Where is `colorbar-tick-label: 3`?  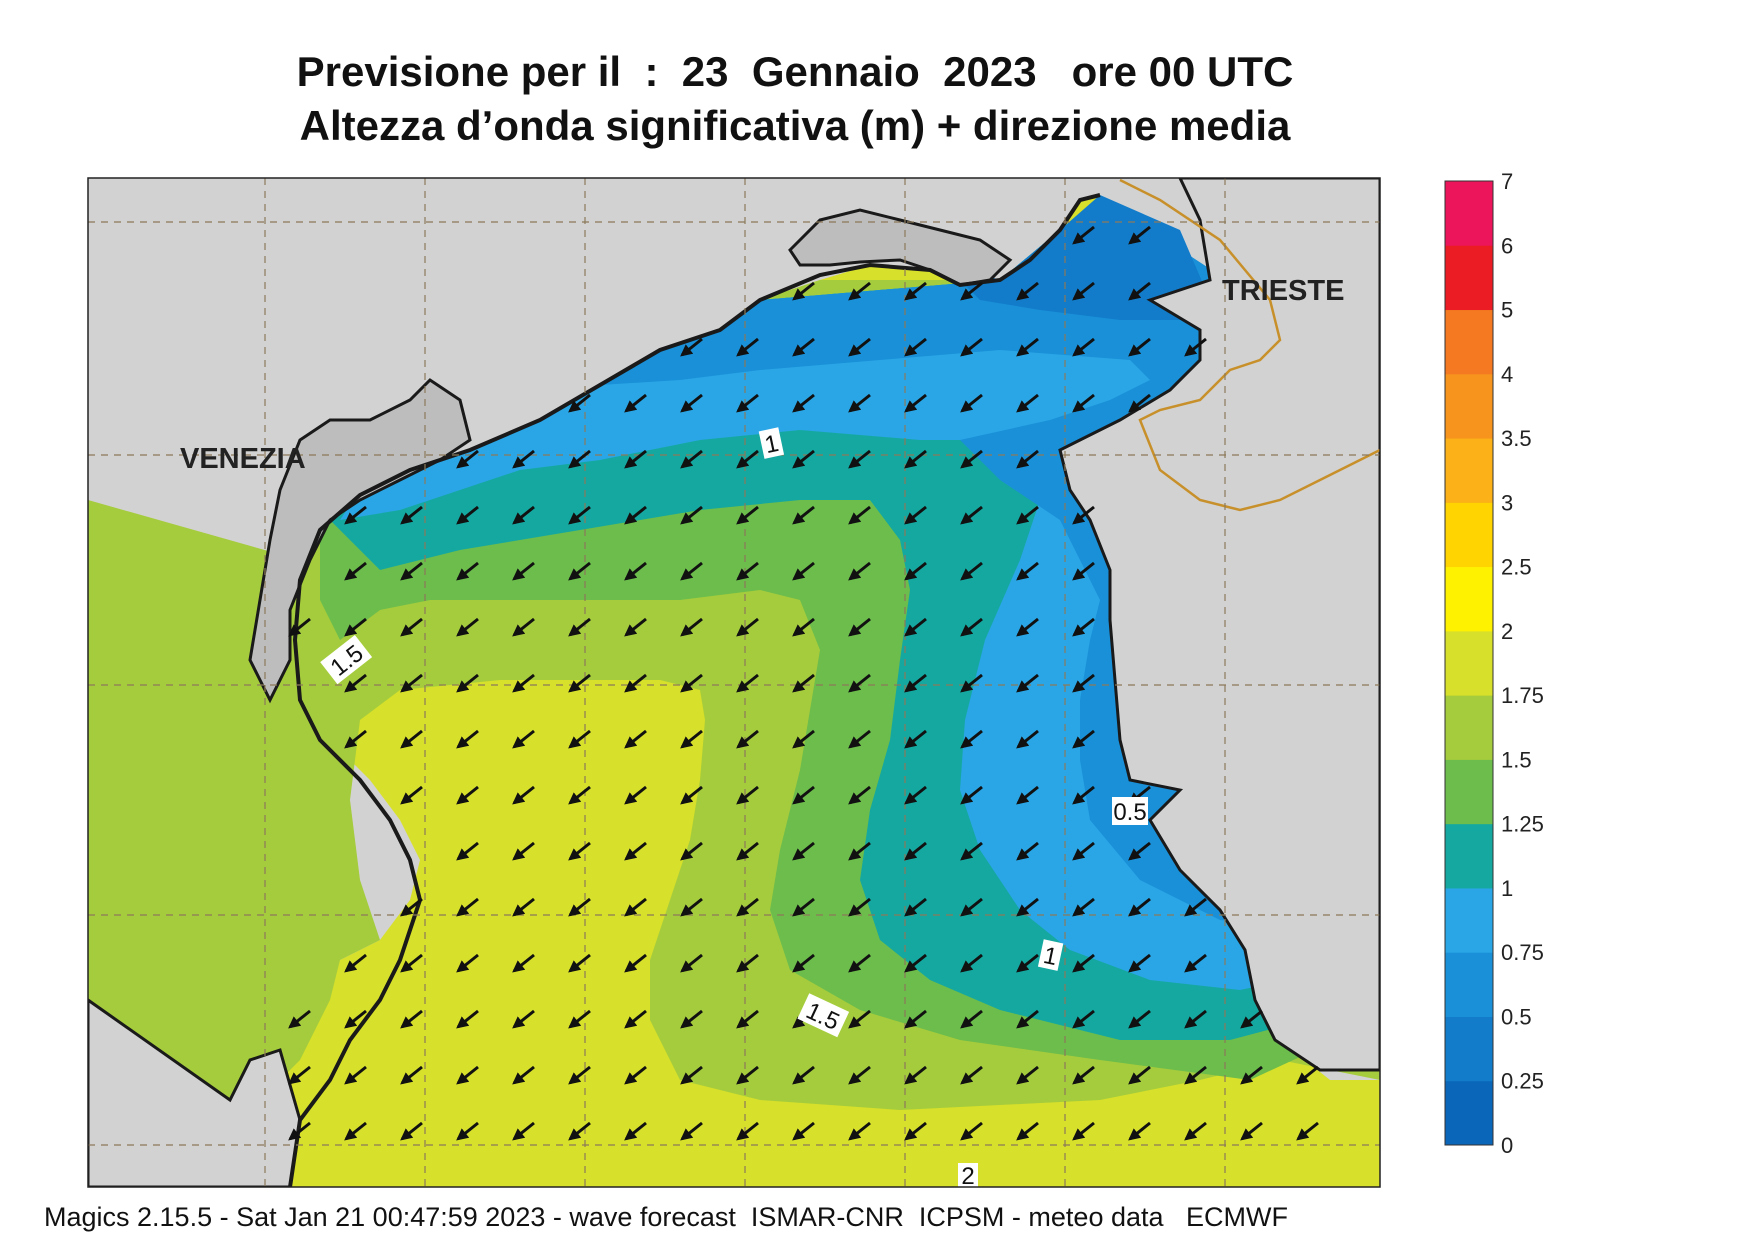
colorbar-tick-label: 3 is located at coordinates (1507, 502).